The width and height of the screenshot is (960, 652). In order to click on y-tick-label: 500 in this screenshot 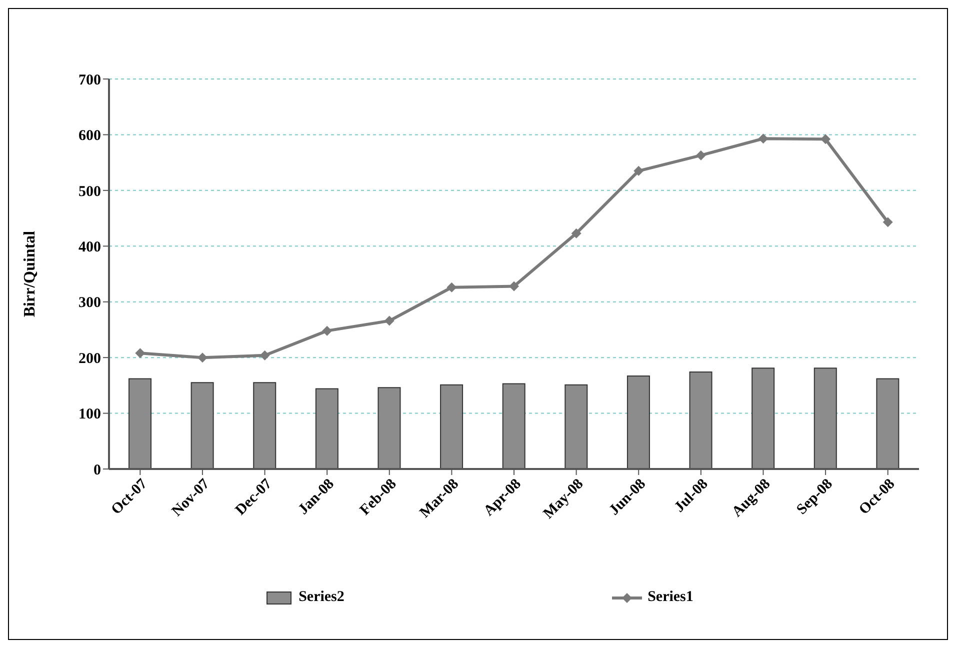, I will do `click(89, 192)`.